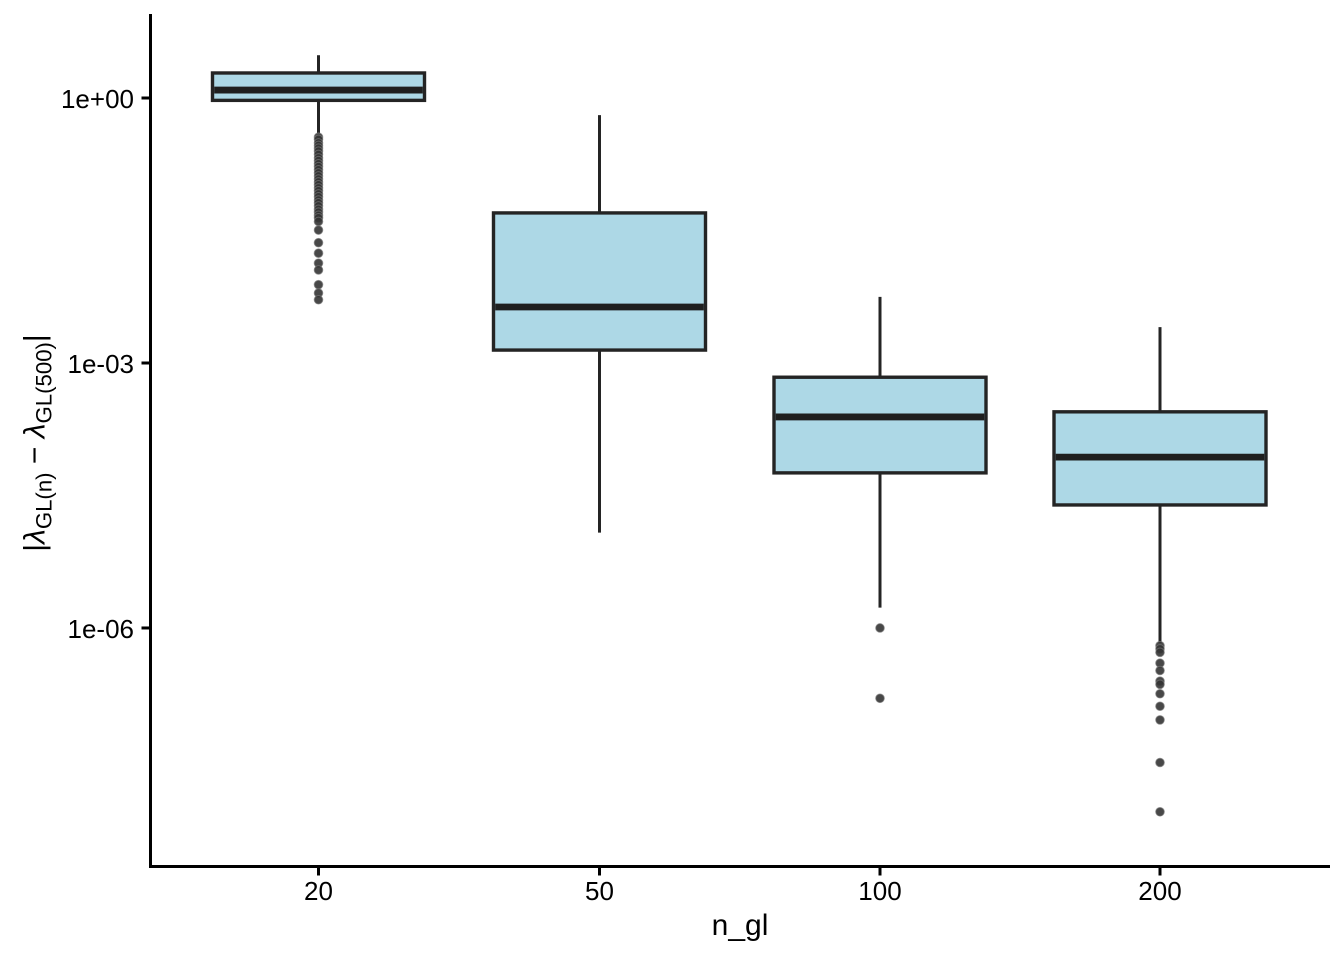 The width and height of the screenshot is (1344, 960). Describe the element at coordinates (101, 364) in the screenshot. I see `y-tick-label: 1e-03` at that location.